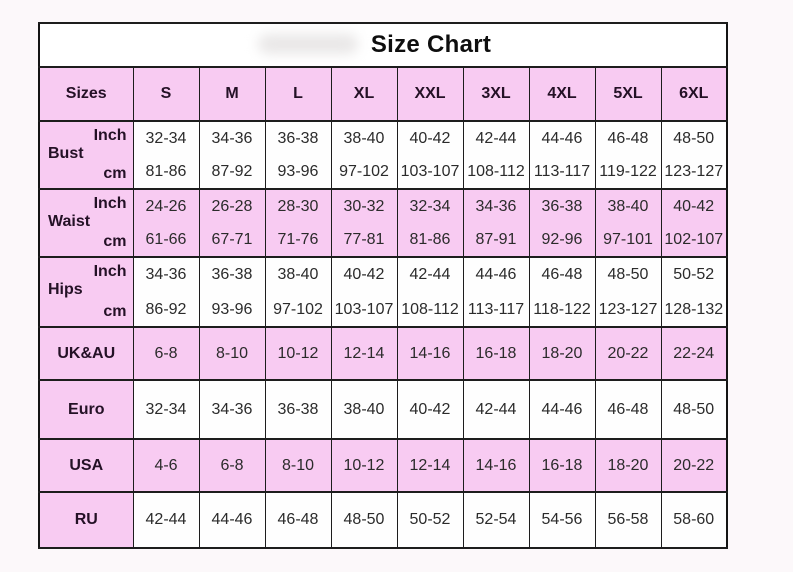  What do you see at coordinates (364, 520) in the screenshot?
I see `ru-cell-xl: 48-50` at bounding box center [364, 520].